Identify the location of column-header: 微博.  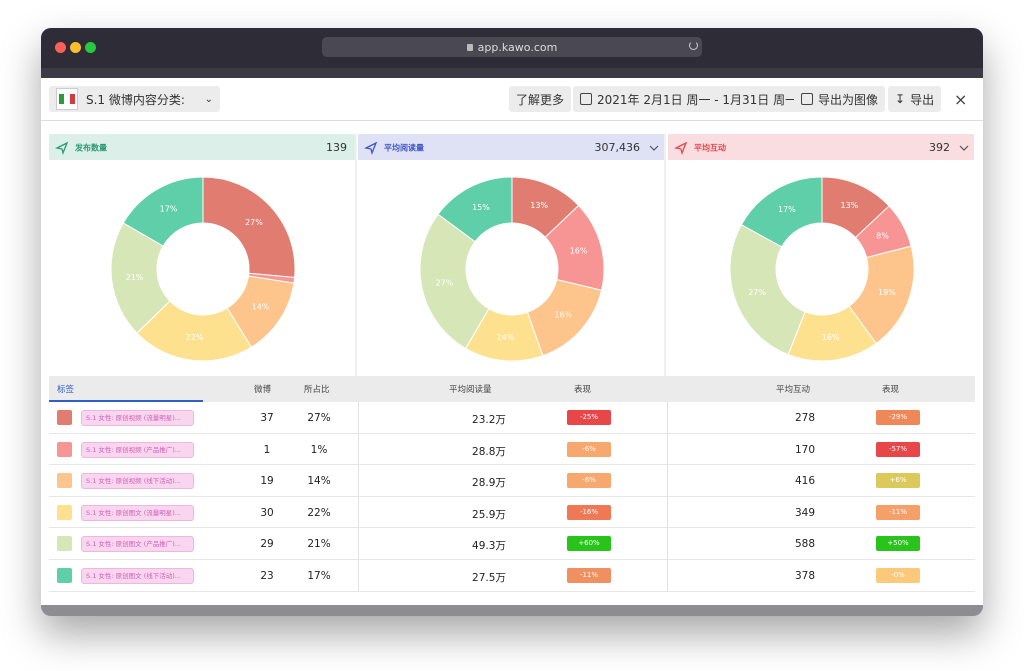
(263, 390).